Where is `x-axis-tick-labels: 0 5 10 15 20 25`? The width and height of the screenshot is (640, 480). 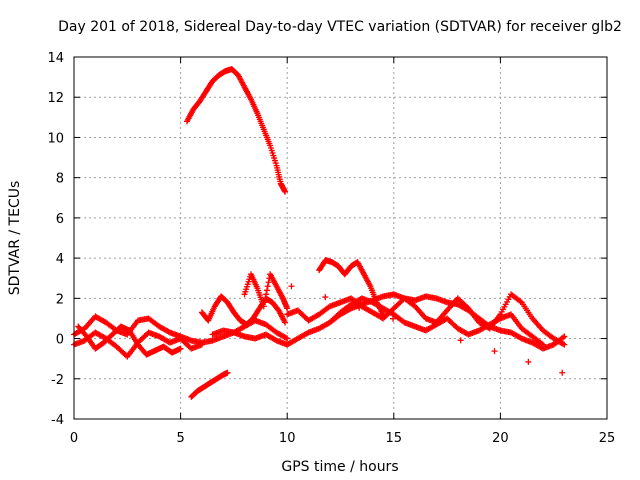 x-axis-tick-labels: 0 5 10 15 20 25 is located at coordinates (342, 438).